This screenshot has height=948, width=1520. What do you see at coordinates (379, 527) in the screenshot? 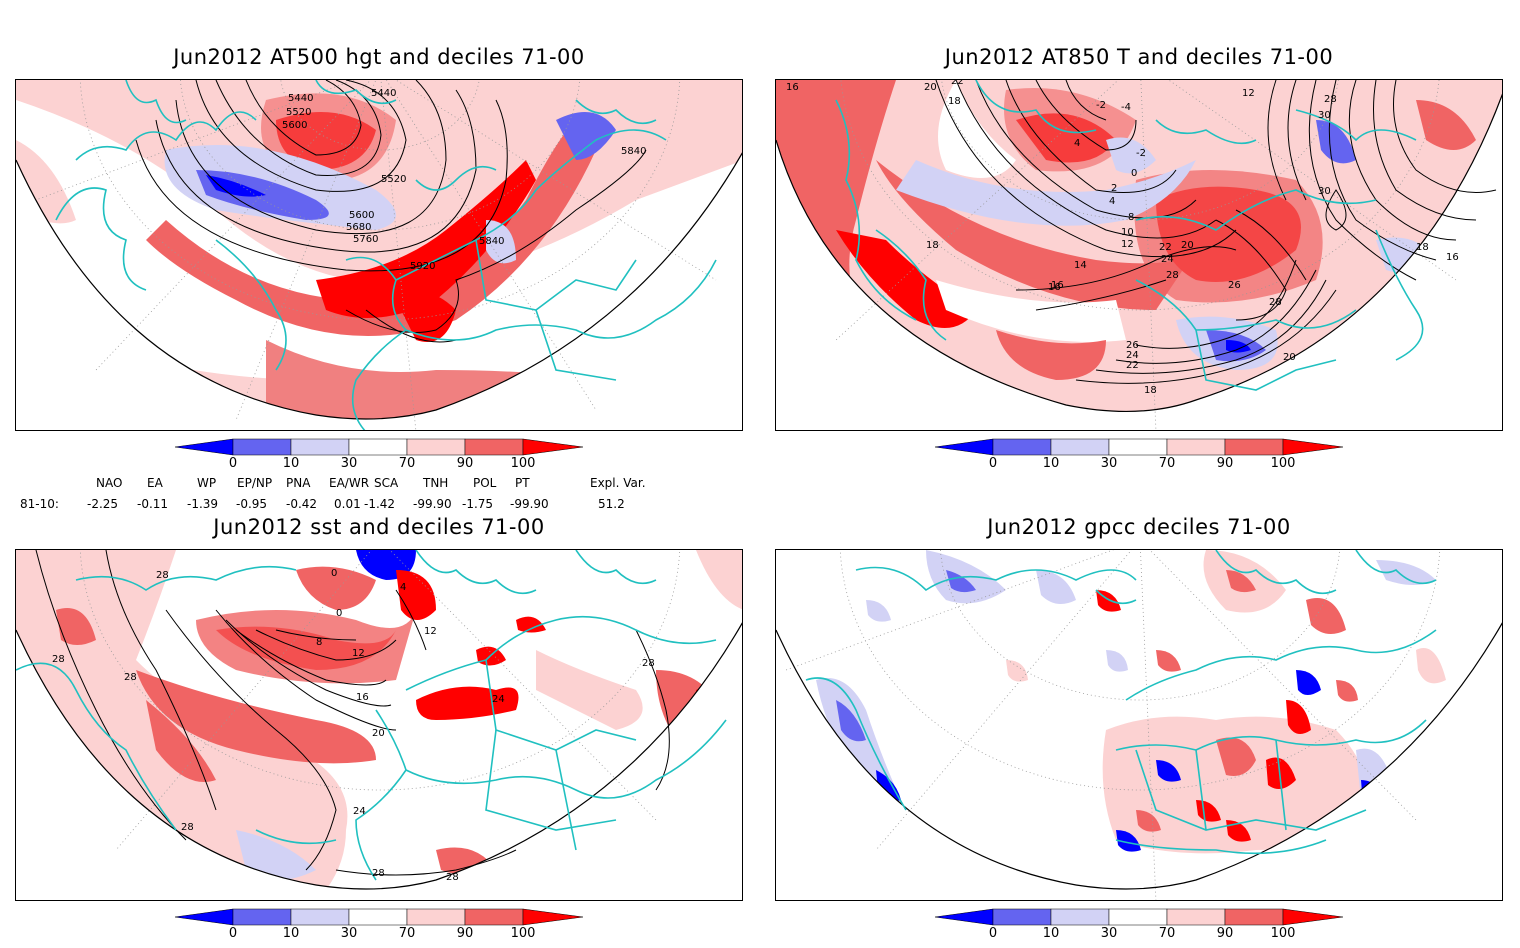
I see `panel-title-sst: Jun2012 sst and deciles 71-00` at bounding box center [379, 527].